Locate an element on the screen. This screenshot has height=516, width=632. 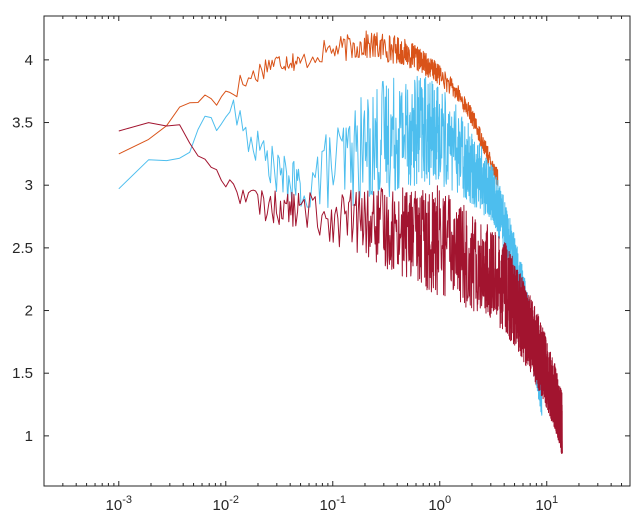
x-tick-labels: 10⁻³ 10⁻² 10⁻¹ 10⁰ 10¹ is located at coordinates (332, 504).